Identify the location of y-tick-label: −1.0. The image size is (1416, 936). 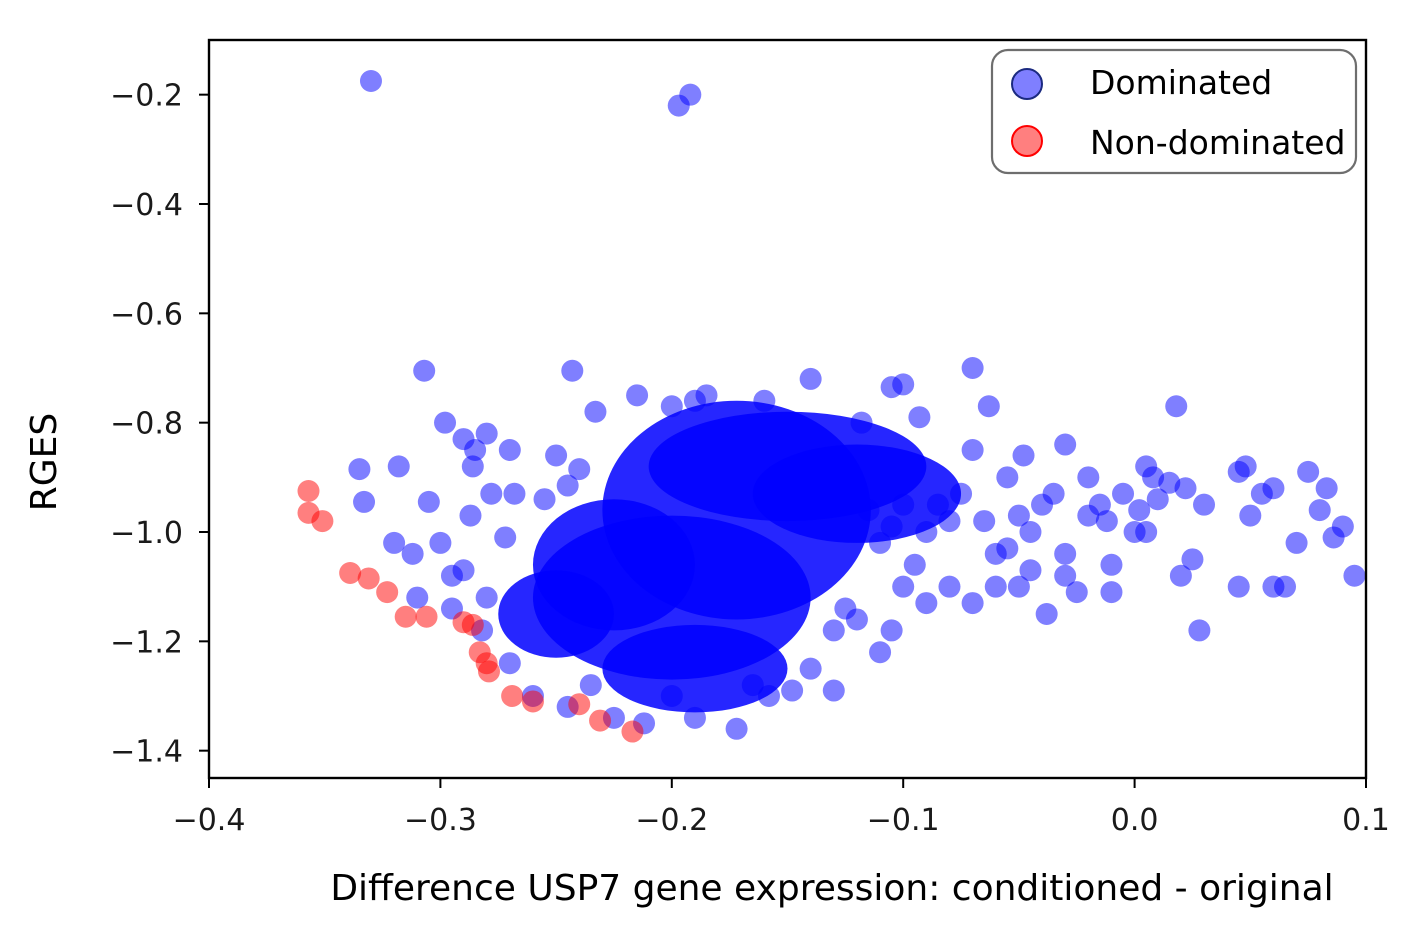
(146, 533).